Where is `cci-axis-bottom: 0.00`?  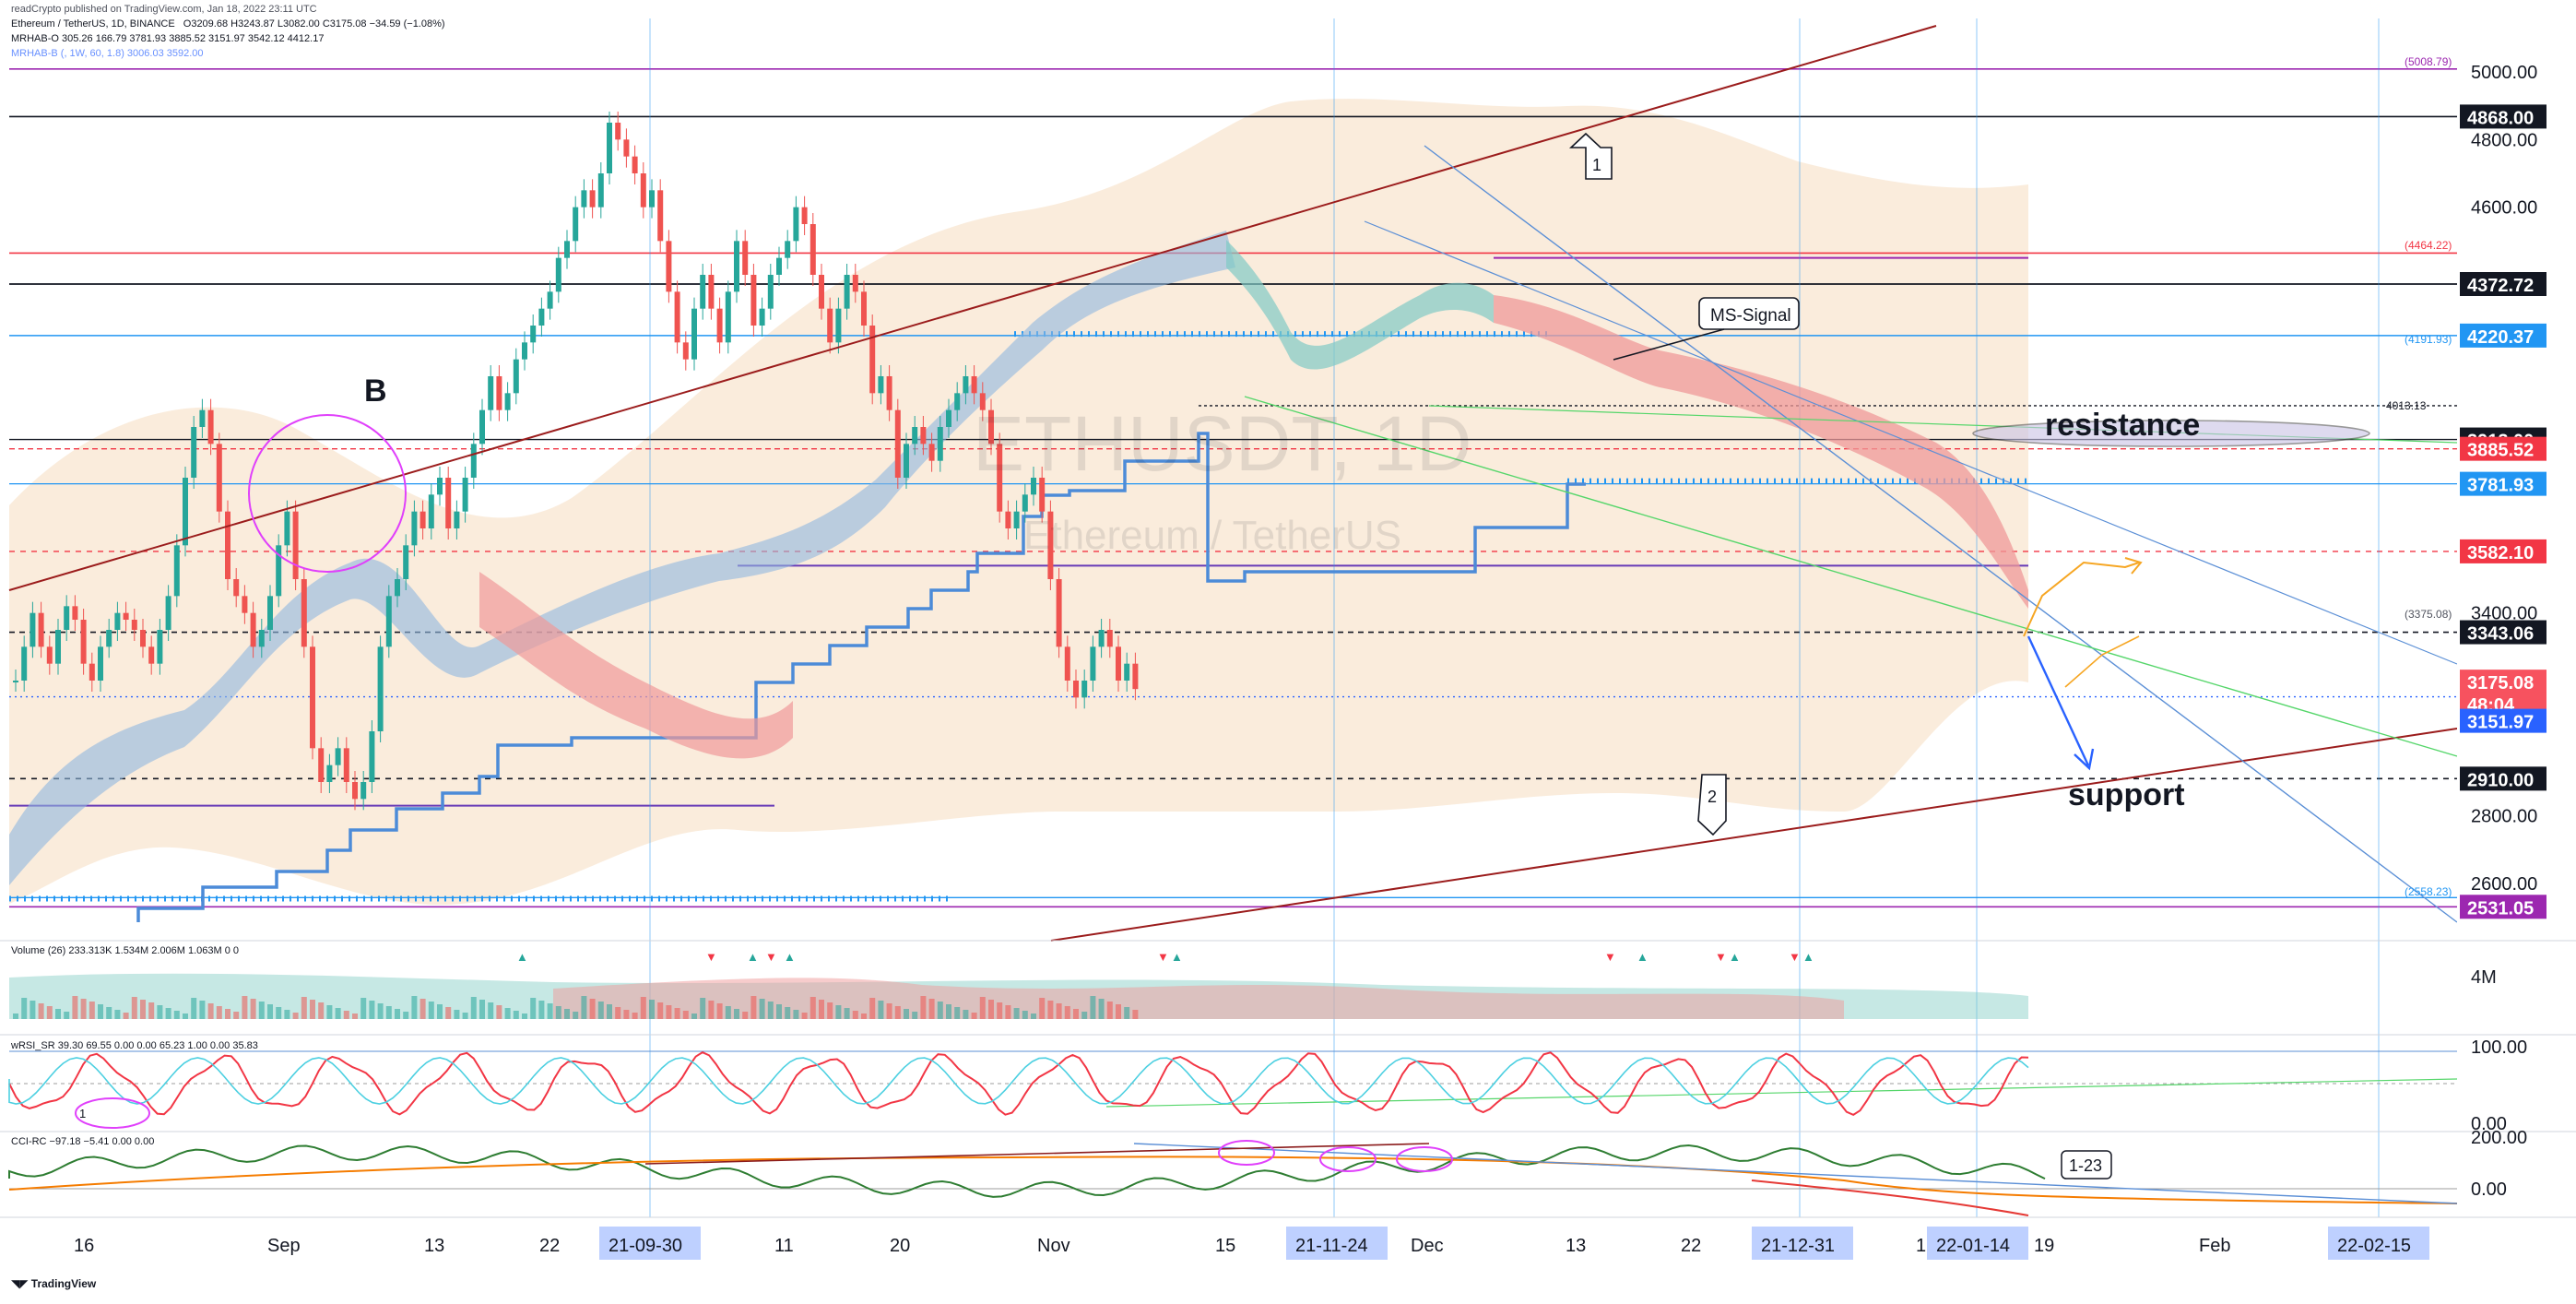 cci-axis-bottom: 0.00 is located at coordinates (2489, 1190).